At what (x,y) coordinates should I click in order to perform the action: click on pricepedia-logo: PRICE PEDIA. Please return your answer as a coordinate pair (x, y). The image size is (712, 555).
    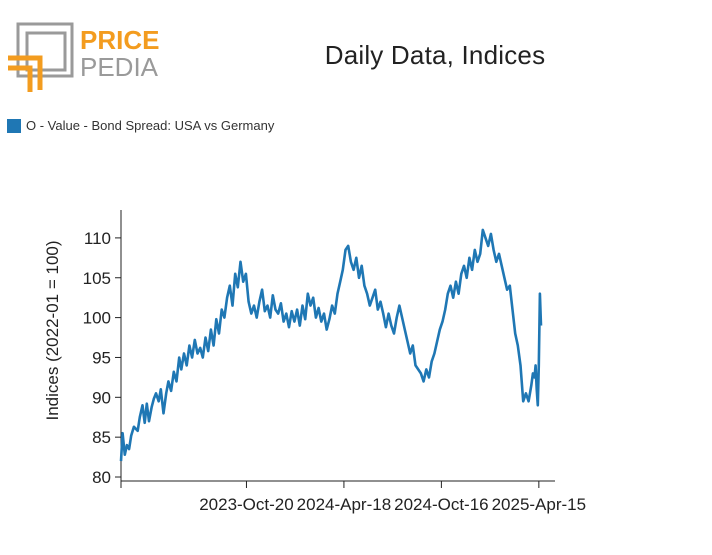
    Looking at the image, I should click on (83, 57).